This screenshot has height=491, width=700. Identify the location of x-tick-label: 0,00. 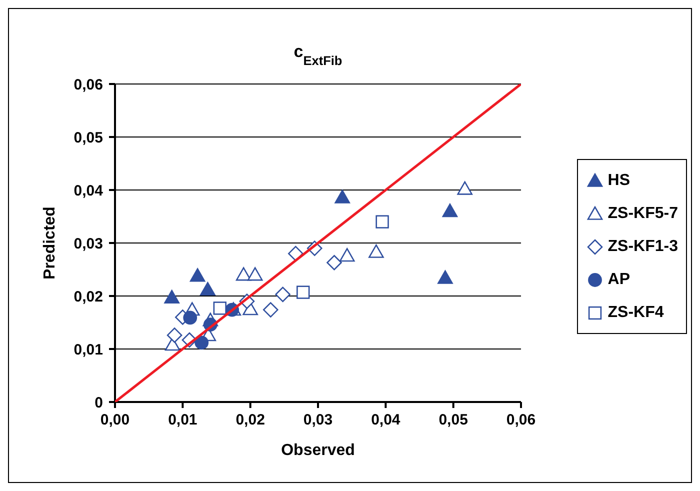
(115, 420).